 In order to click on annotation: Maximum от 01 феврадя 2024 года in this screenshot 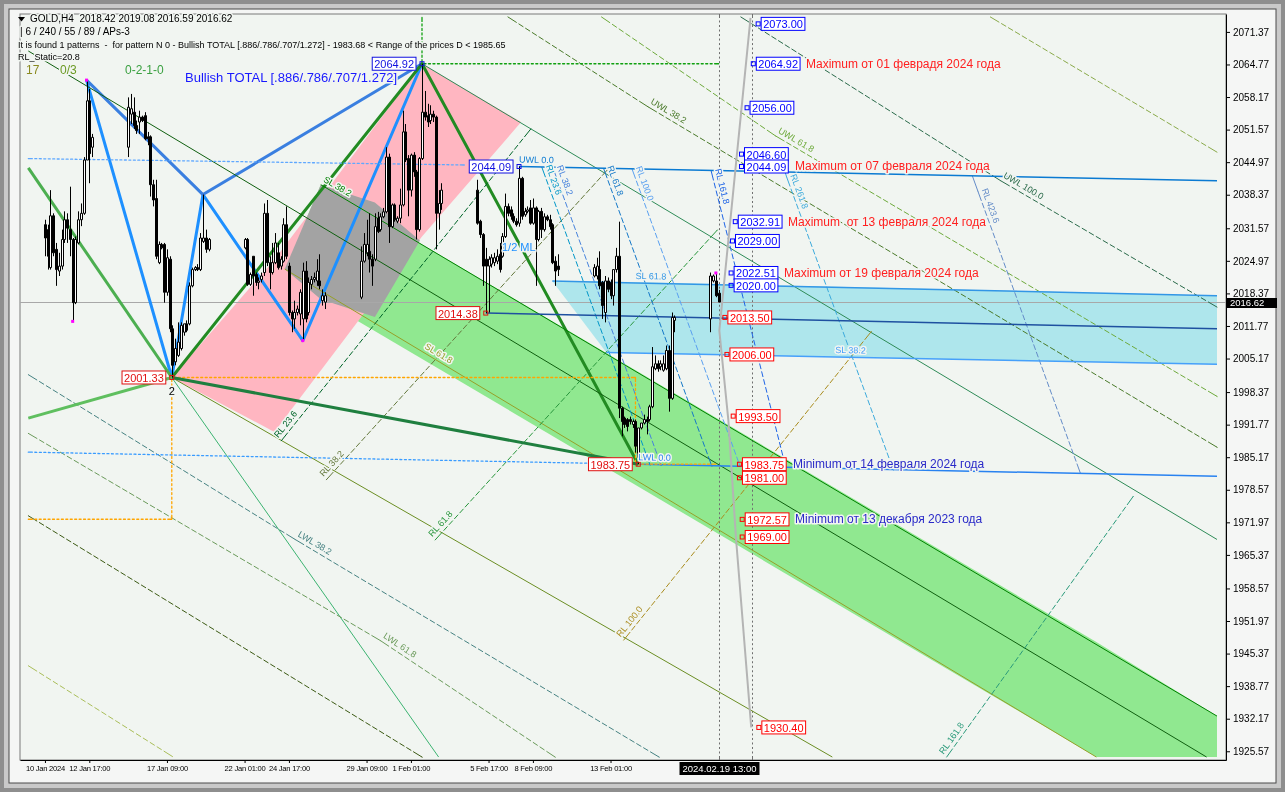, I will do `click(903, 64)`.